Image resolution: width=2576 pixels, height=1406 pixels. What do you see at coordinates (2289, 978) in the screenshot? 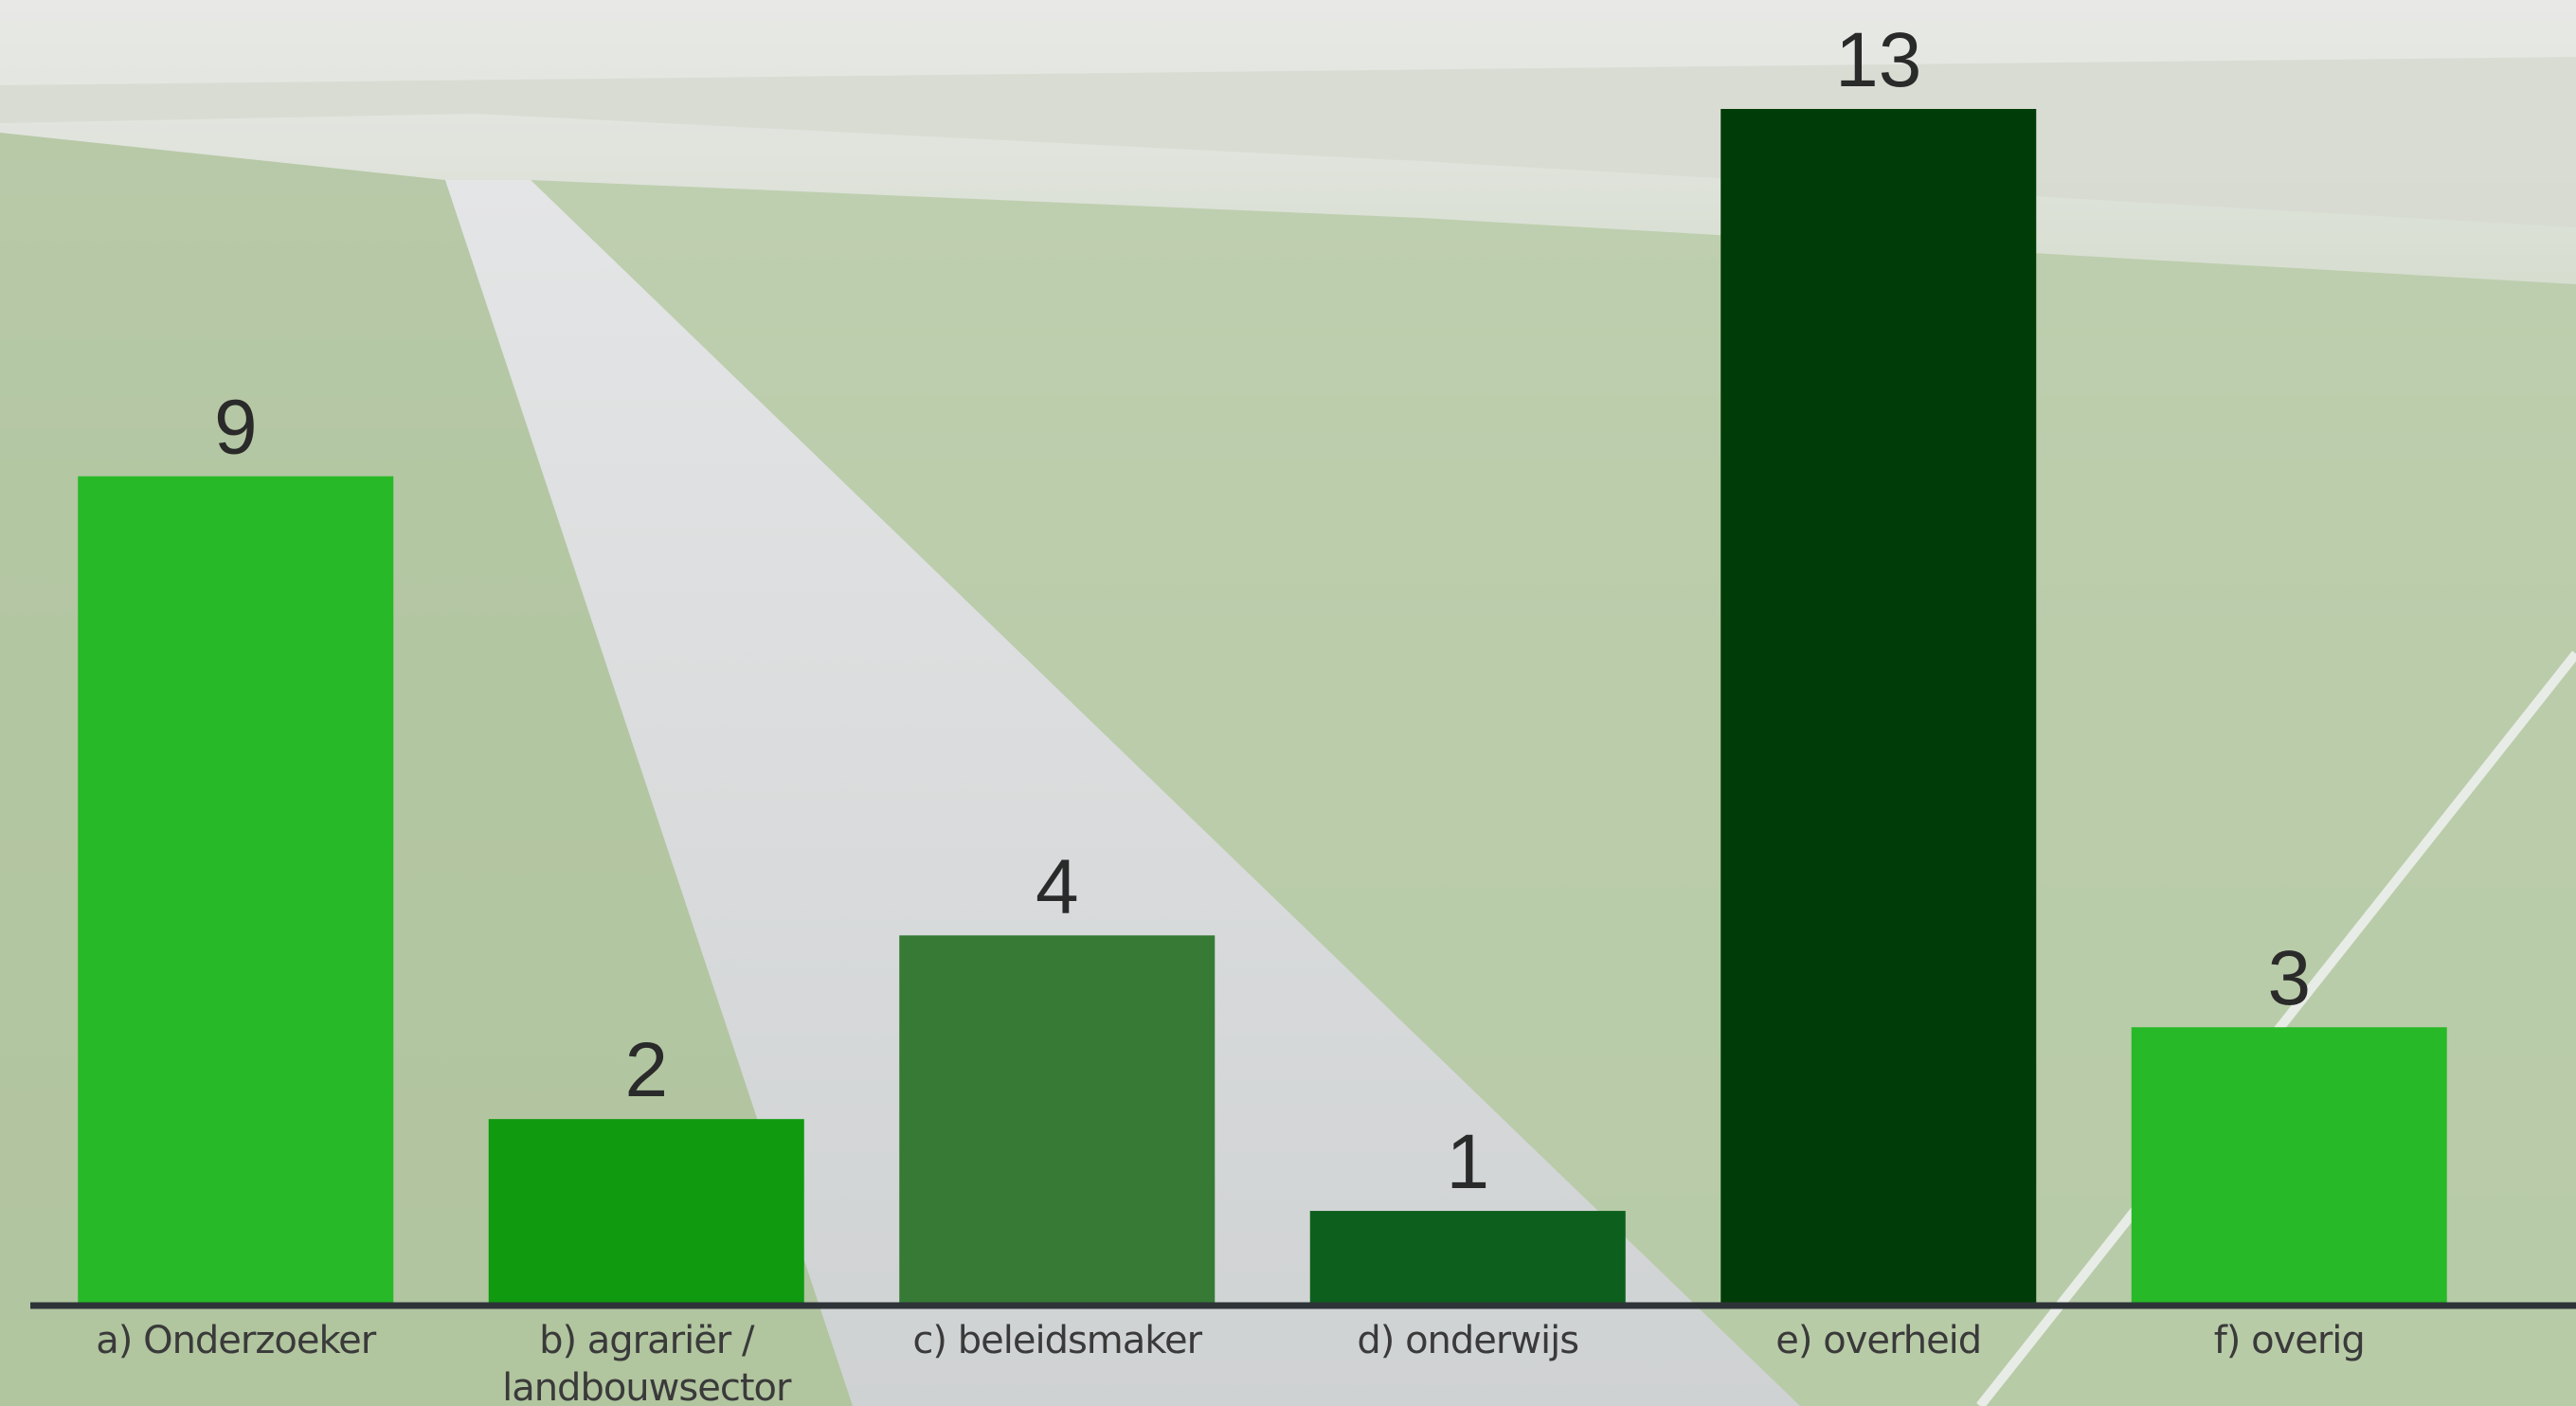
I see `bar-value-label-6: 3` at bounding box center [2289, 978].